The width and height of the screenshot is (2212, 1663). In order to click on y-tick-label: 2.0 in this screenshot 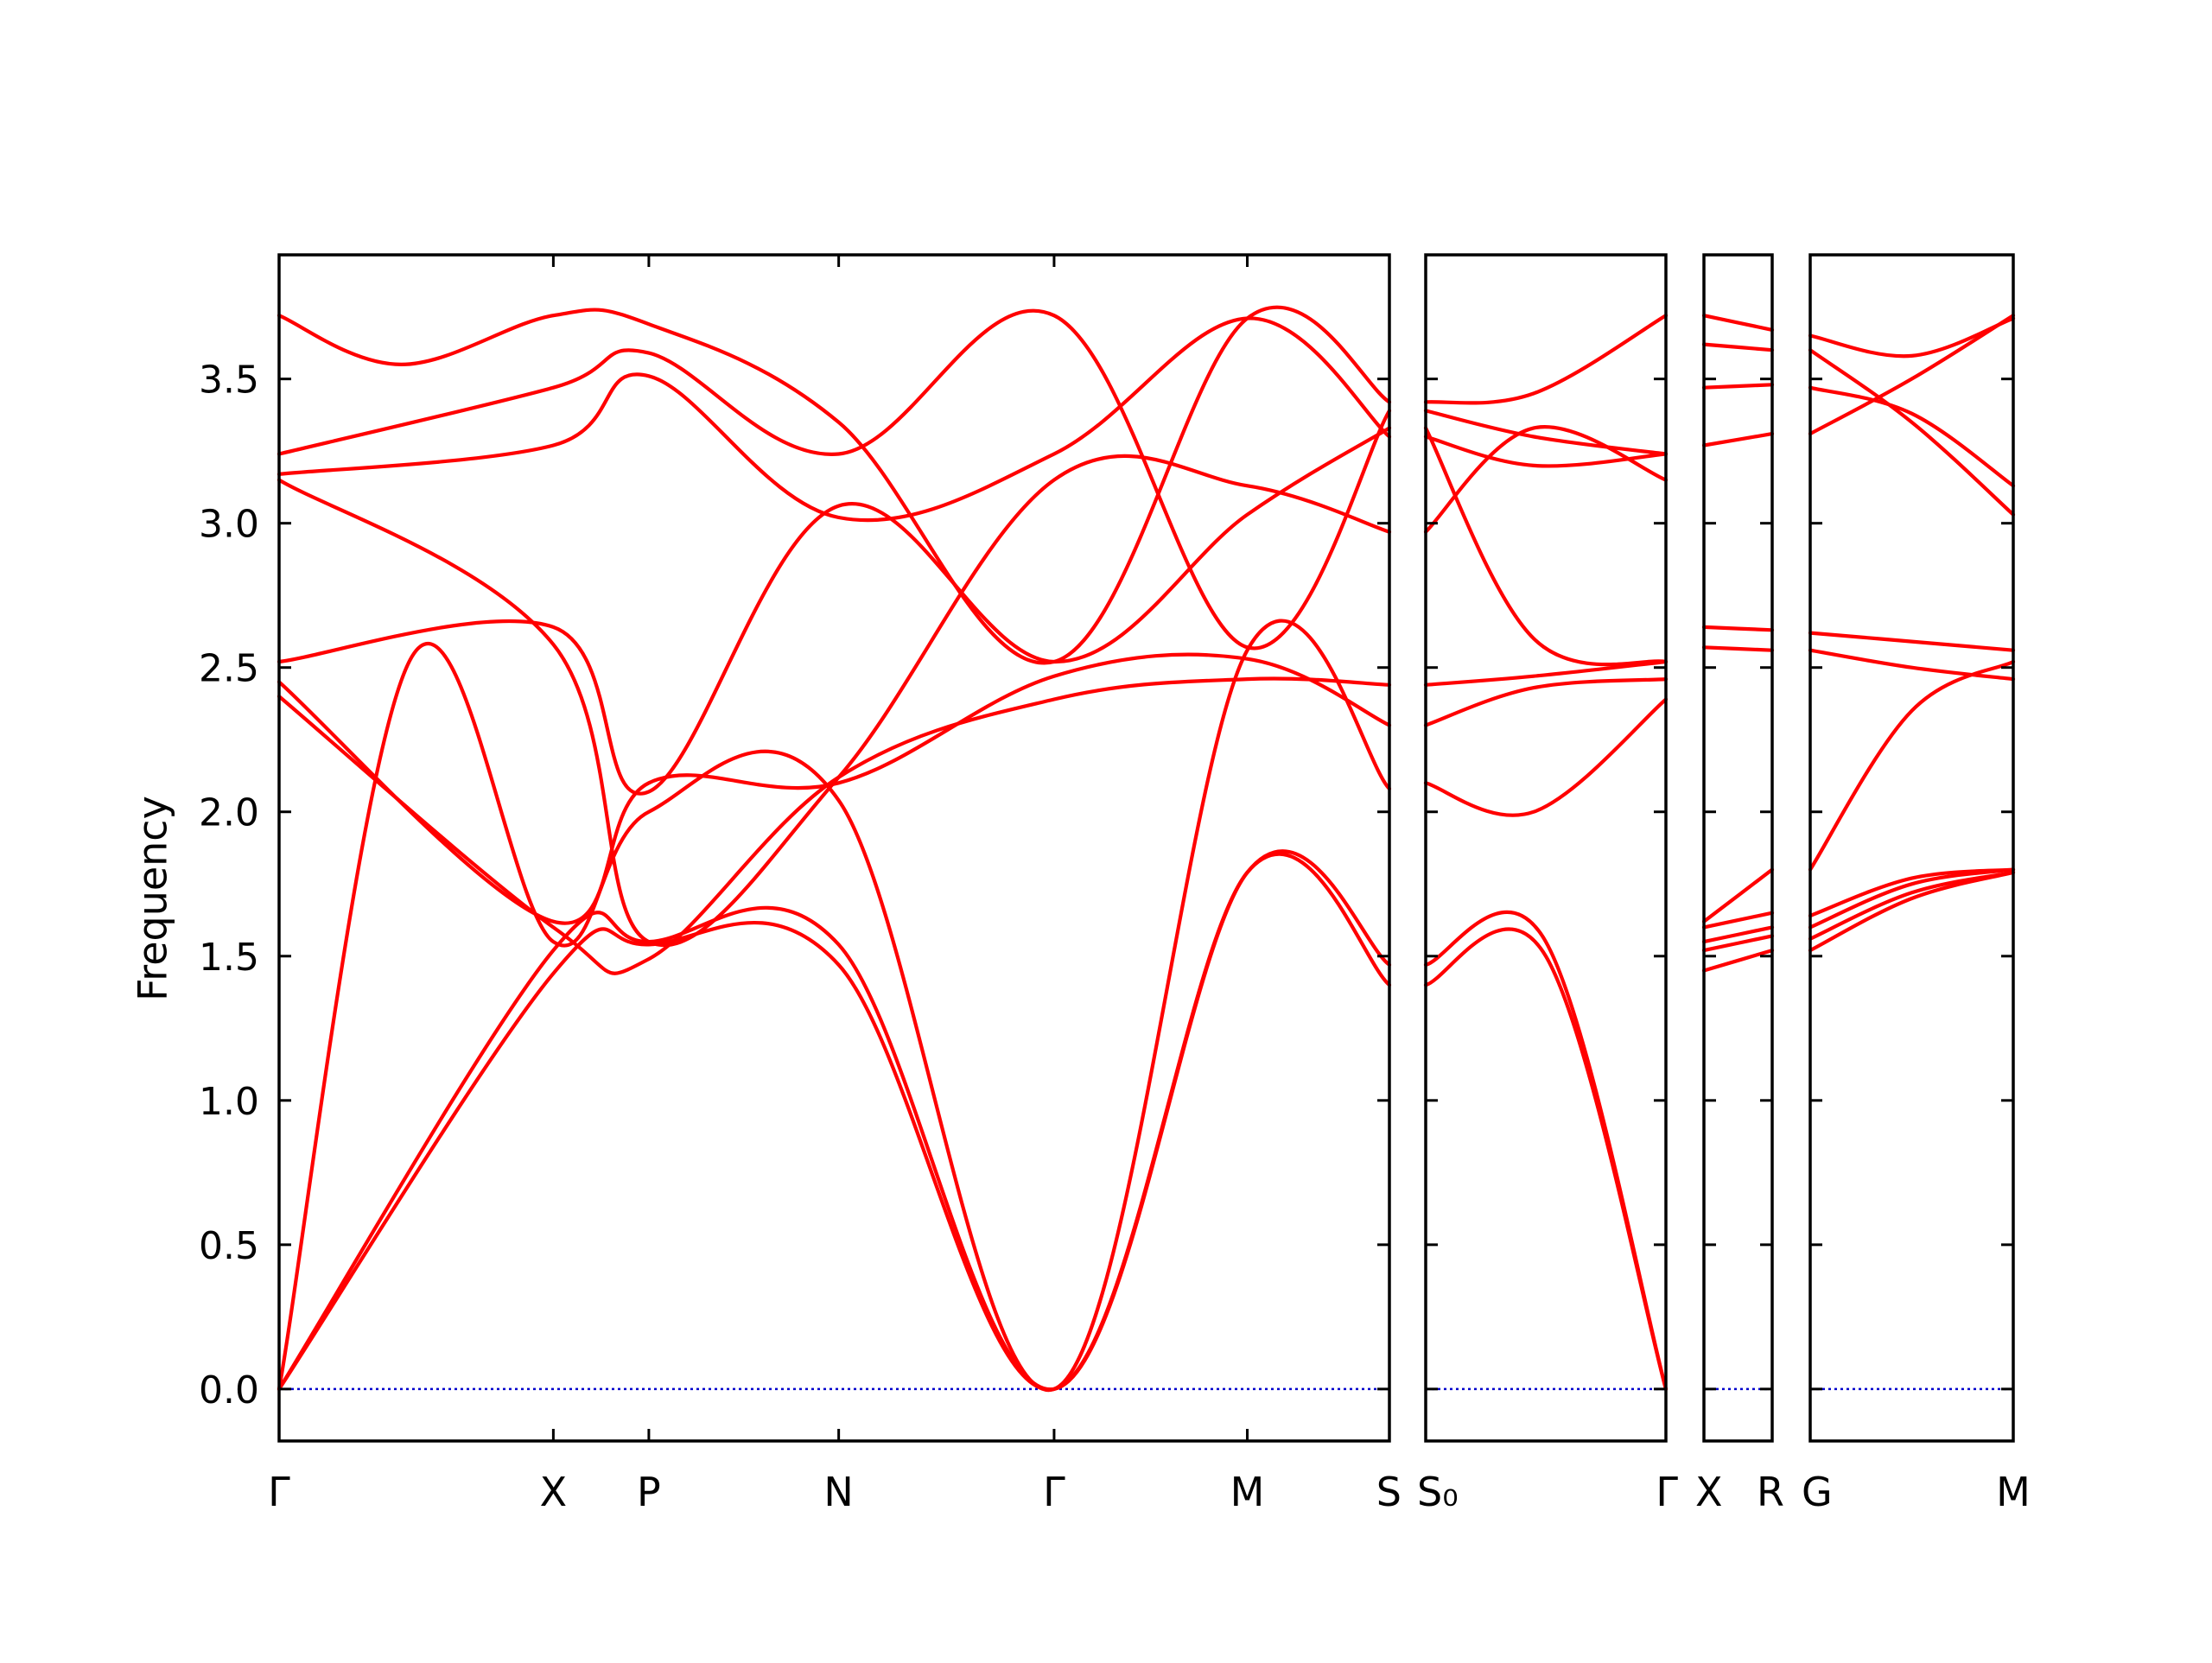, I will do `click(229, 813)`.